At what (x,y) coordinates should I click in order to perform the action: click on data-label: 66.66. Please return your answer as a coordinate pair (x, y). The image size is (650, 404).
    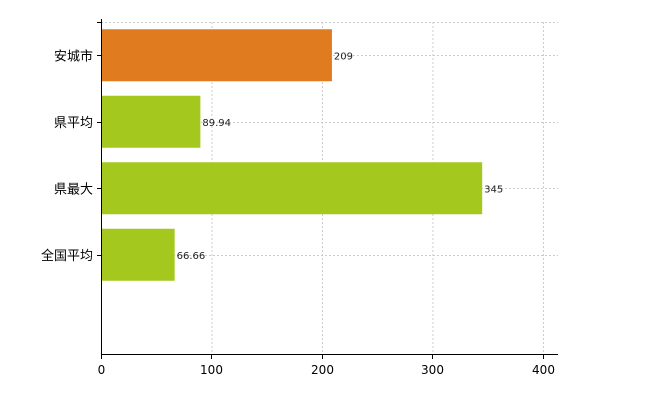
    Looking at the image, I should click on (191, 256).